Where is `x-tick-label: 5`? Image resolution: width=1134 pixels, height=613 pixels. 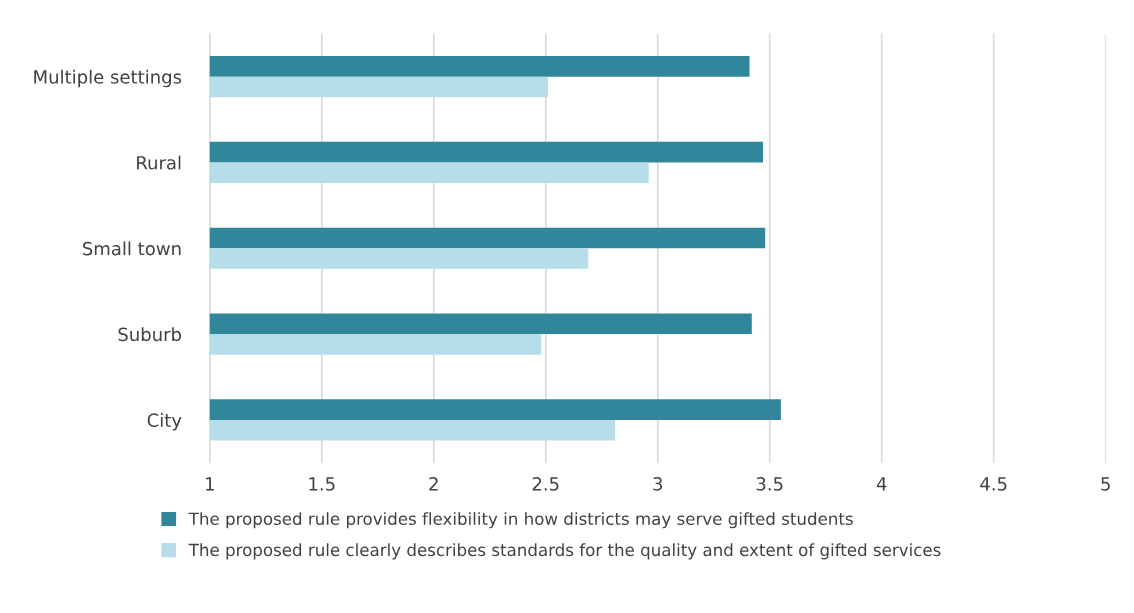 x-tick-label: 5 is located at coordinates (1105, 484).